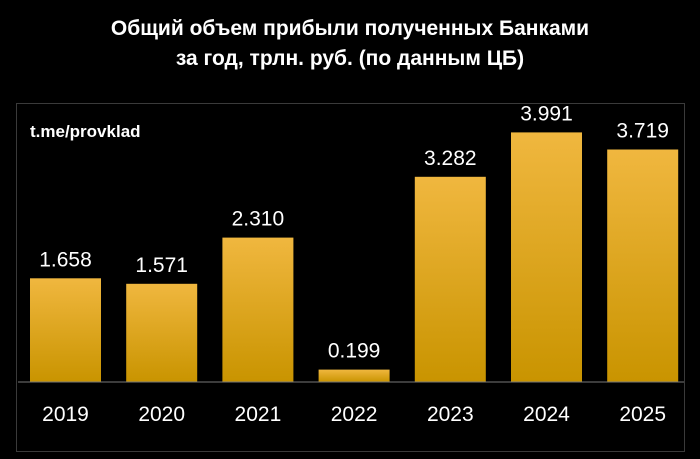 This screenshot has width=700, height=459. What do you see at coordinates (643, 265) in the screenshot?
I see `bar-2025` at bounding box center [643, 265].